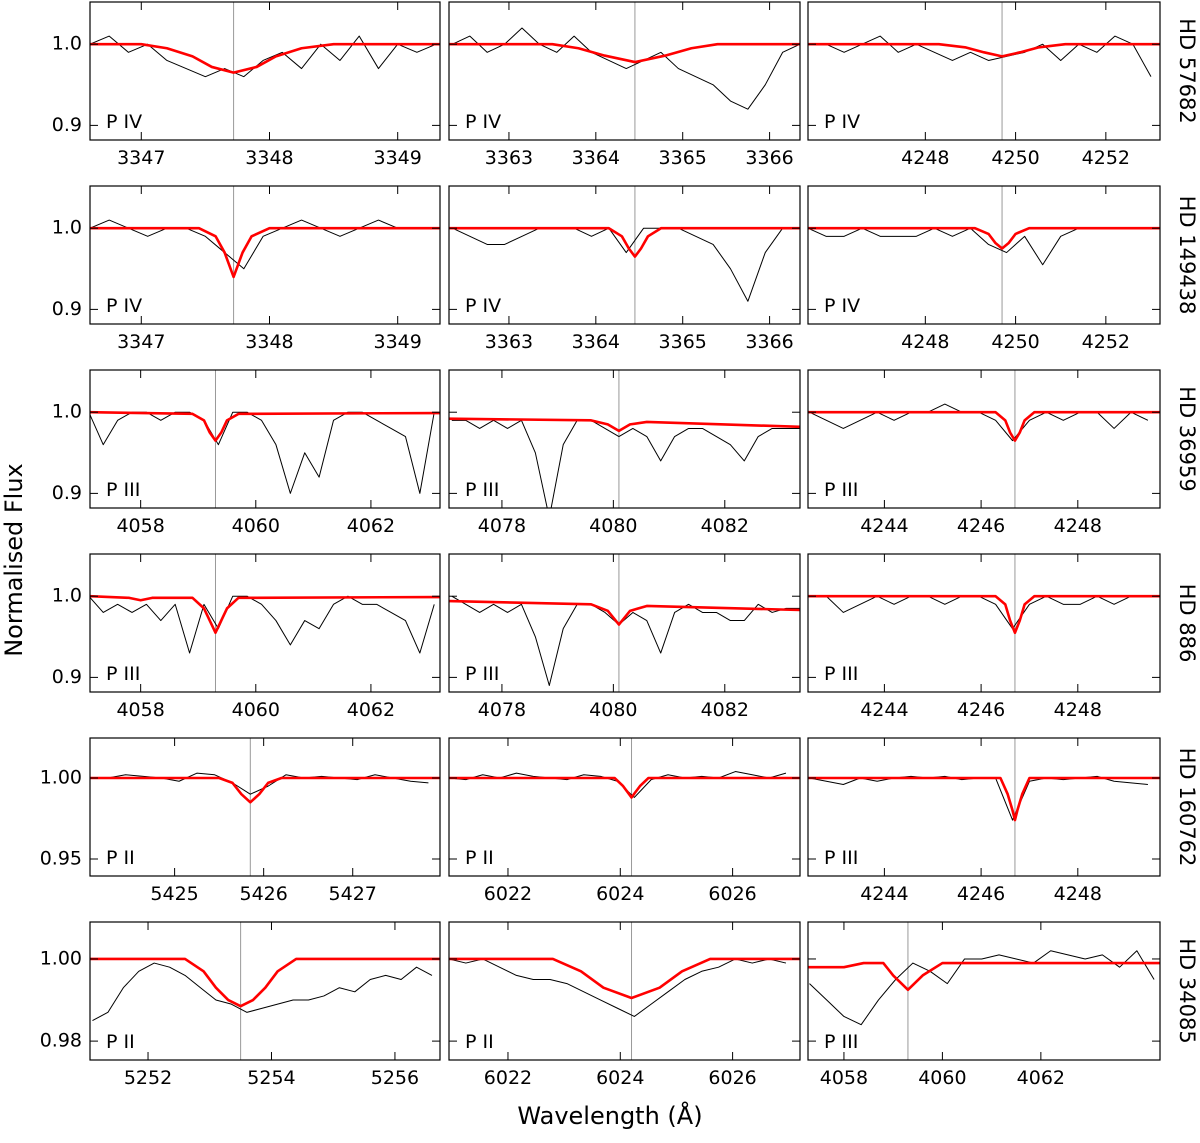 This screenshot has height=1143, width=1200. Describe the element at coordinates (732, 1078) in the screenshot. I see `x-tick-label: 6026` at that location.